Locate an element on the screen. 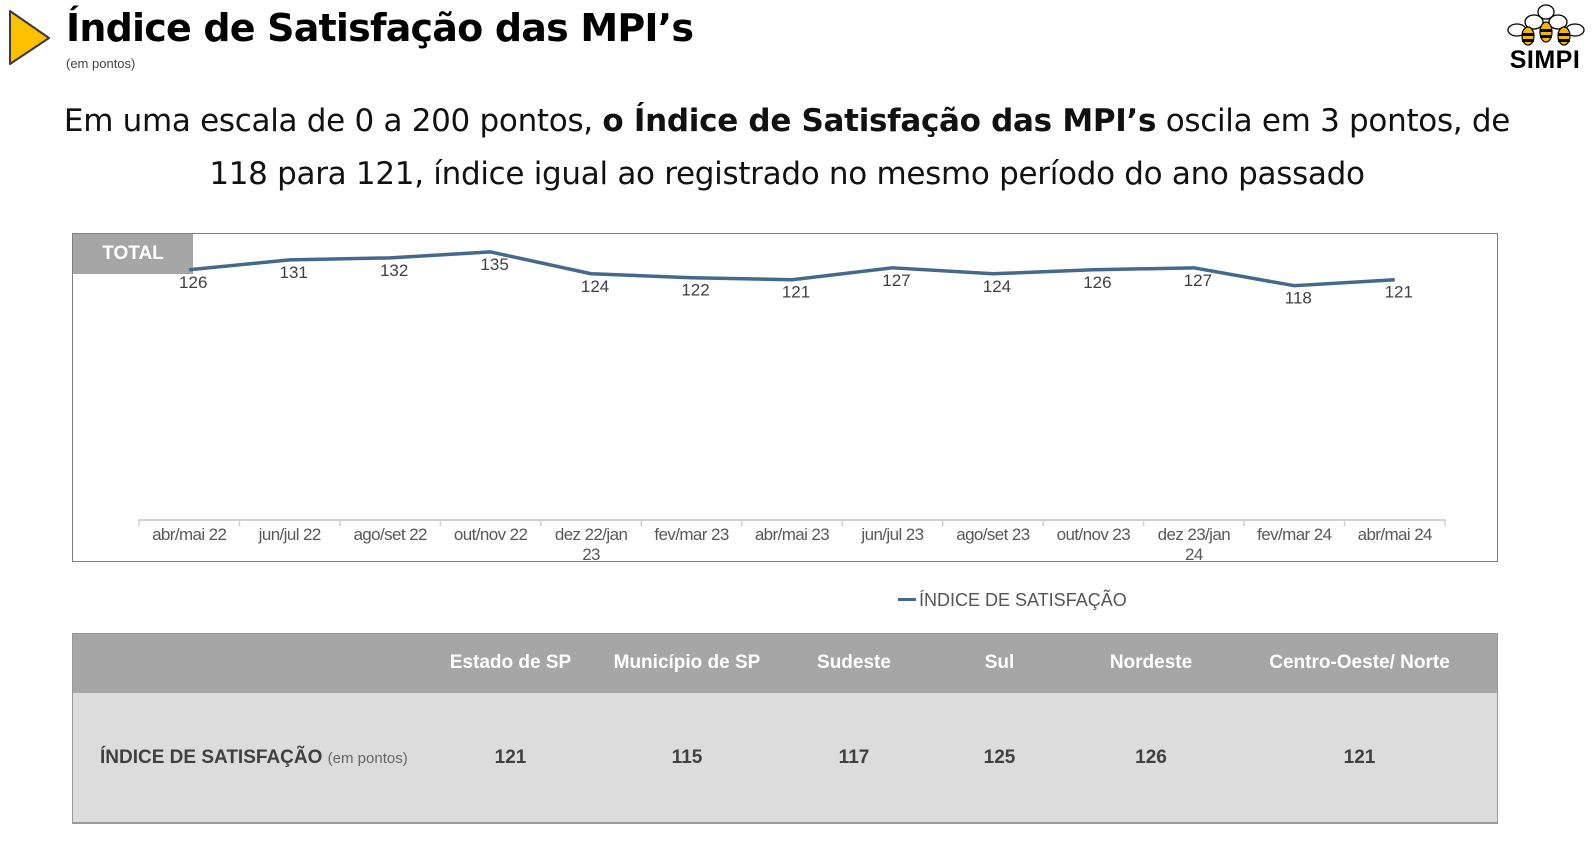 This screenshot has width=1594, height=841. row-label-text: ÍNDICE DE SATISFAÇÃO is located at coordinates (211, 757).